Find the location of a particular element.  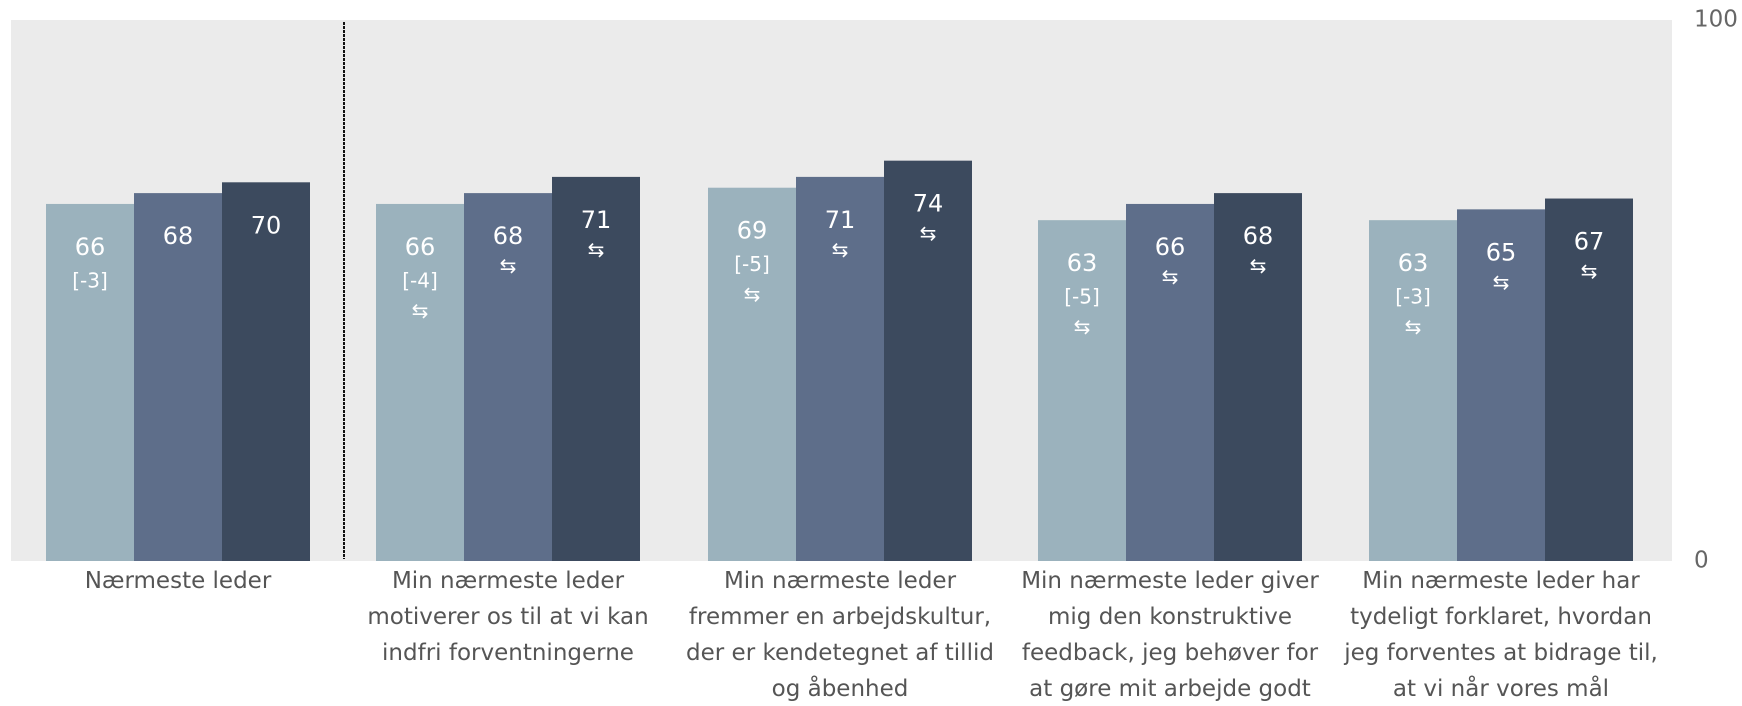

value-label: 67 is located at coordinates (1589, 242).